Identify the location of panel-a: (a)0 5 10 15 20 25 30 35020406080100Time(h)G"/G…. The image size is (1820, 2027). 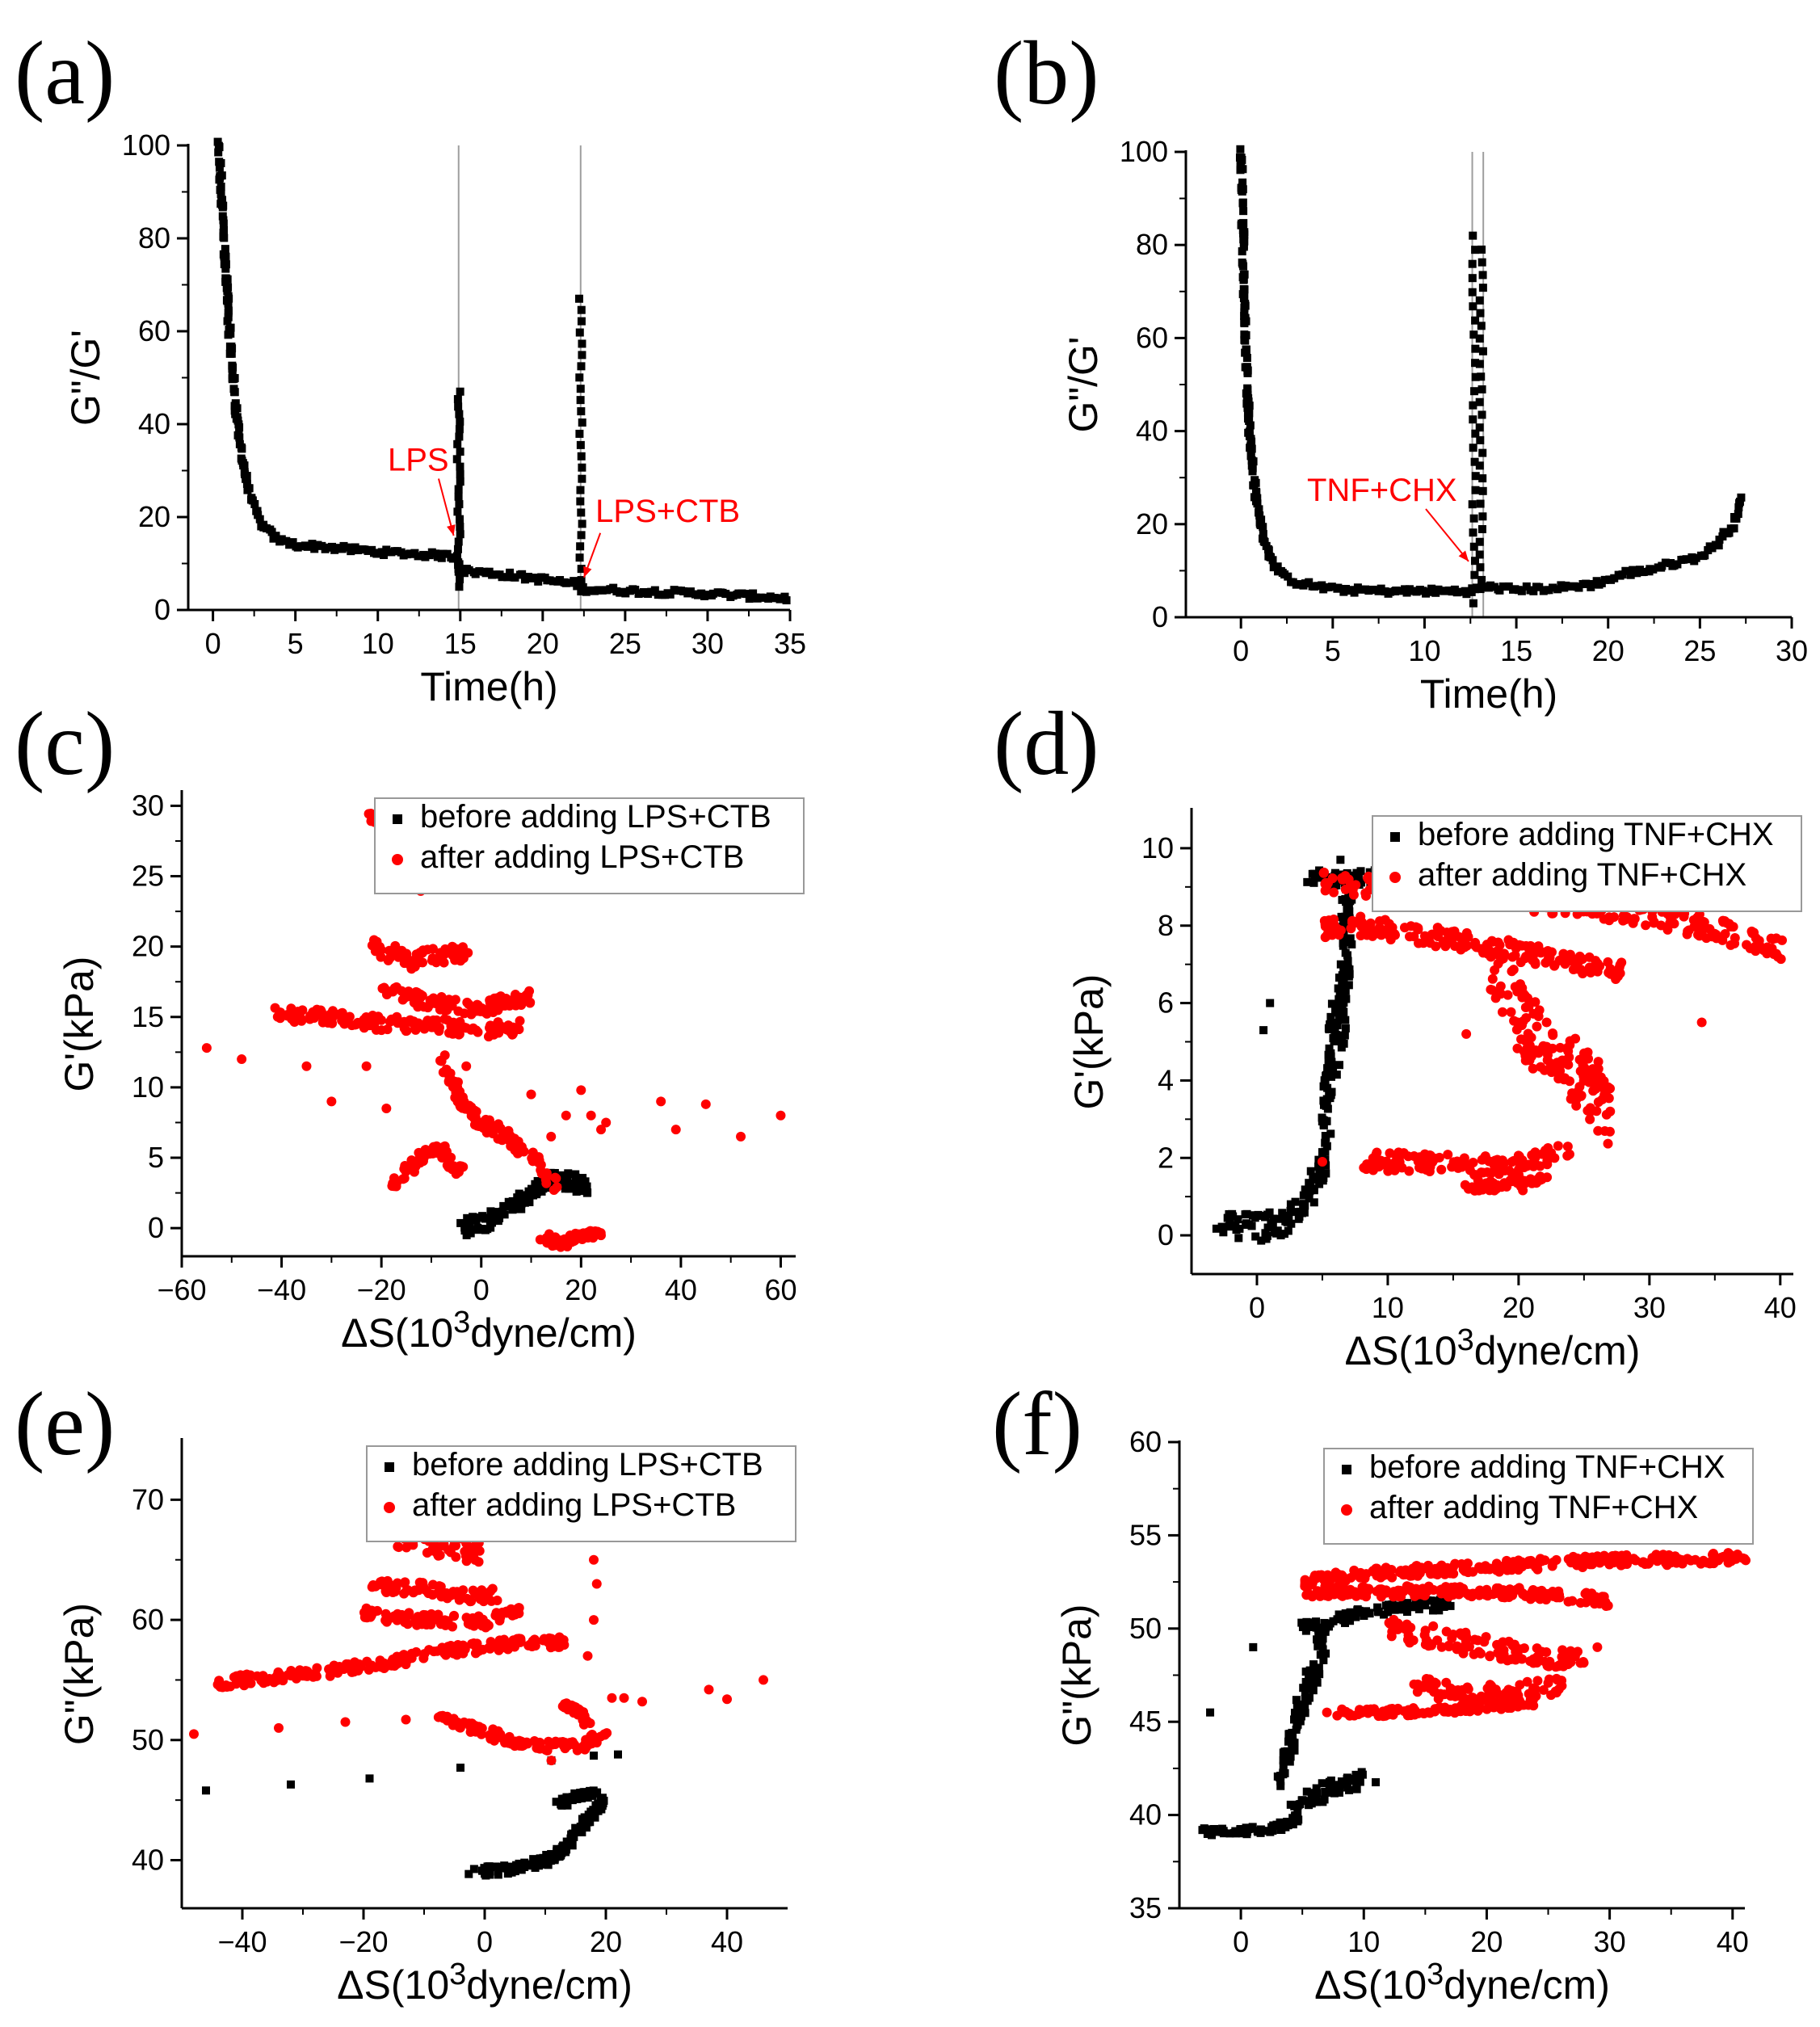
(410, 366).